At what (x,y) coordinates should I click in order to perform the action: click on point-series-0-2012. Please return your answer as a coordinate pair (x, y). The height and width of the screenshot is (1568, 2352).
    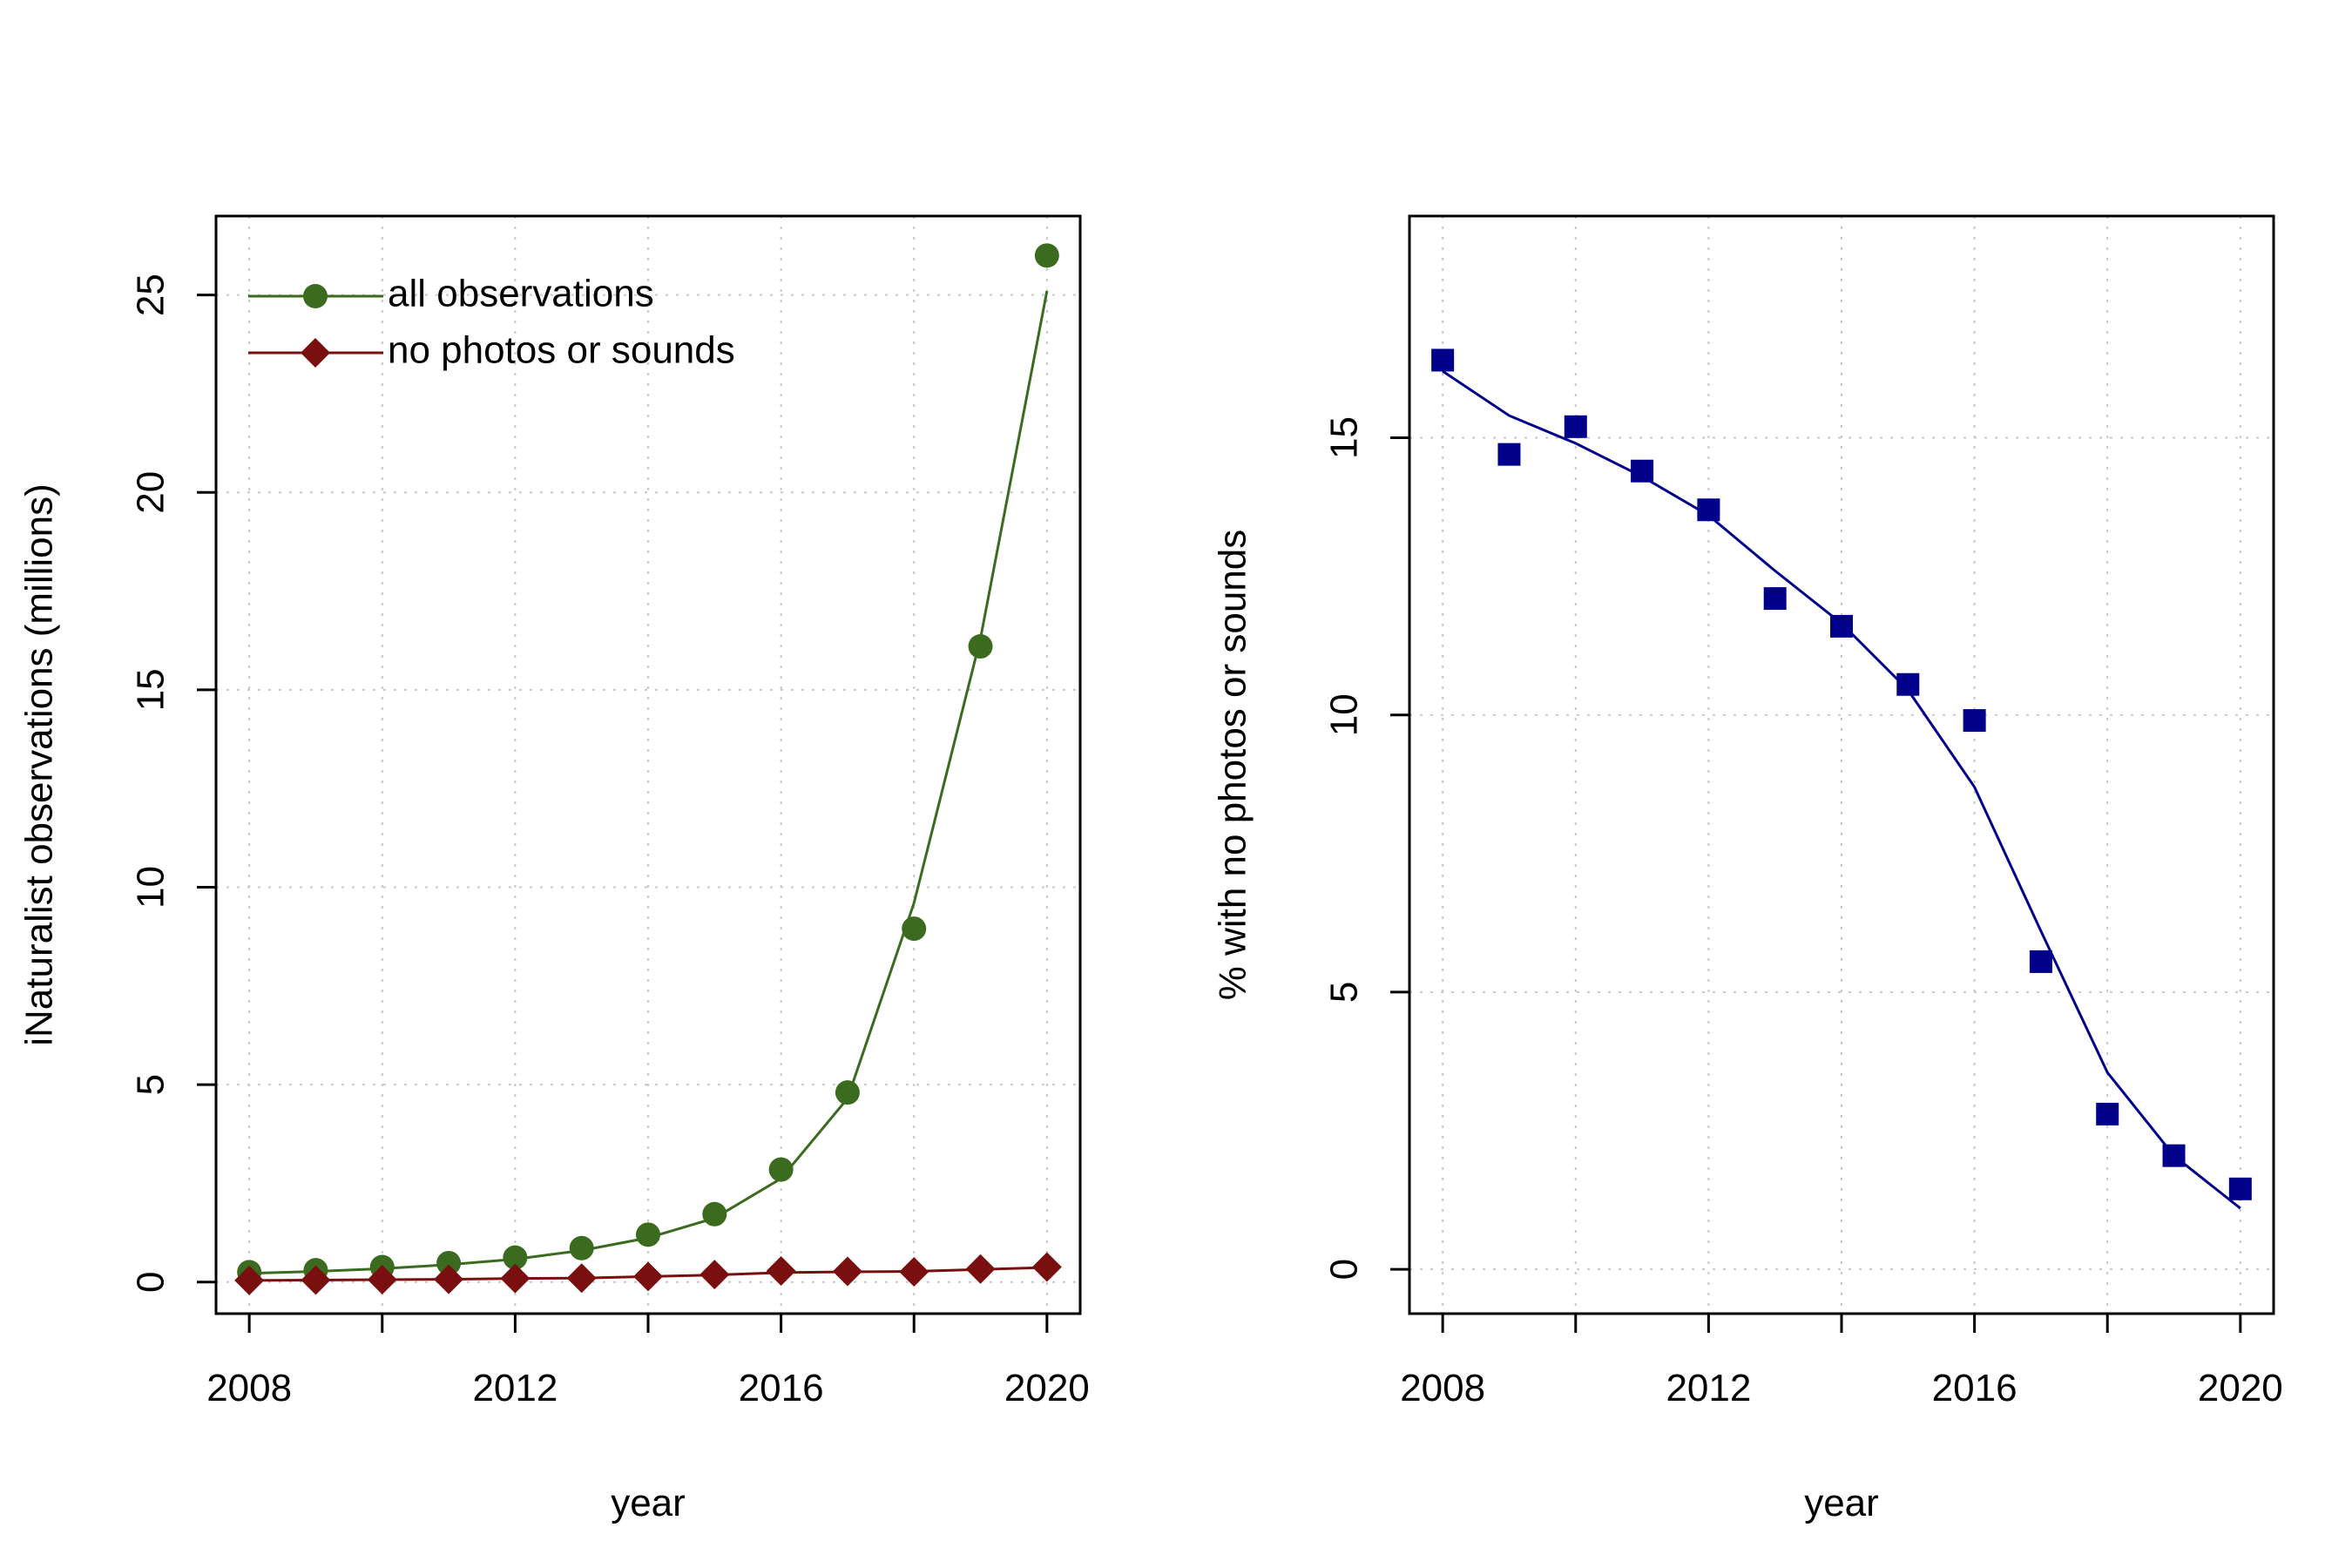
    Looking at the image, I should click on (1708, 510).